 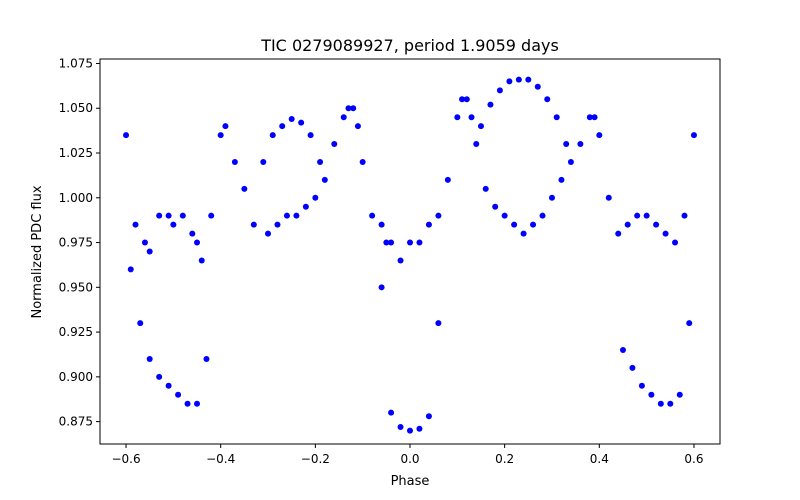 What do you see at coordinates (76, 422) in the screenshot?
I see `y-tick-label: 0.875` at bounding box center [76, 422].